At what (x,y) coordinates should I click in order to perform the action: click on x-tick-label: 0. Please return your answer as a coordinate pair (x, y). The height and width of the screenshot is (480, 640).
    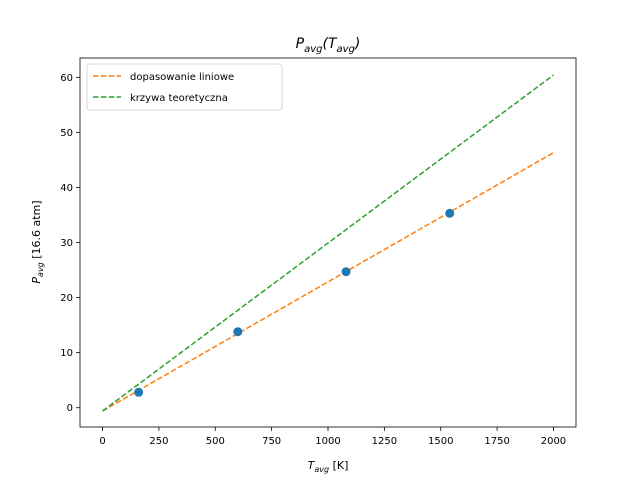
    Looking at the image, I should click on (102, 441).